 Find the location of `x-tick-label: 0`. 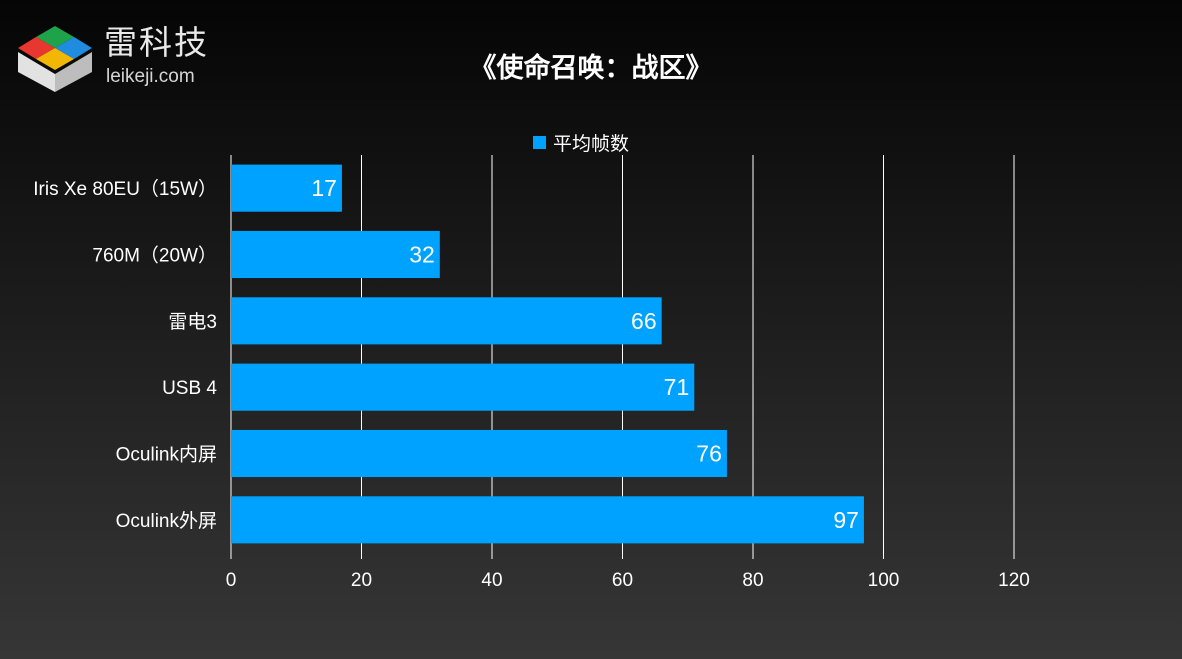

x-tick-label: 0 is located at coordinates (231, 580).